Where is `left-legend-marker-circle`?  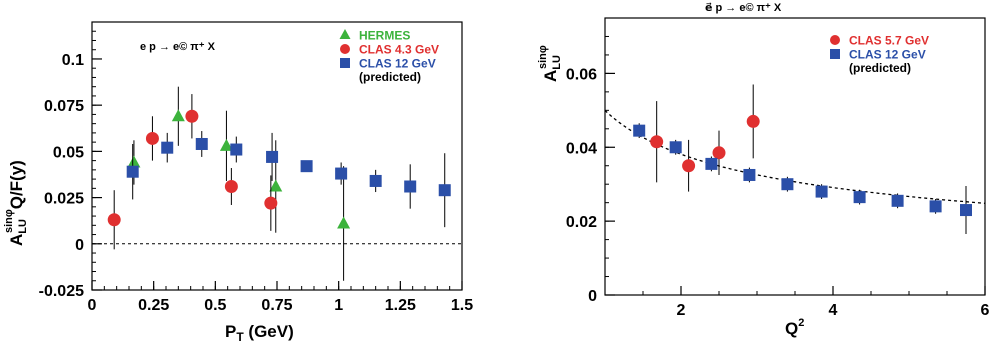
left-legend-marker-circle is located at coordinates (345, 49).